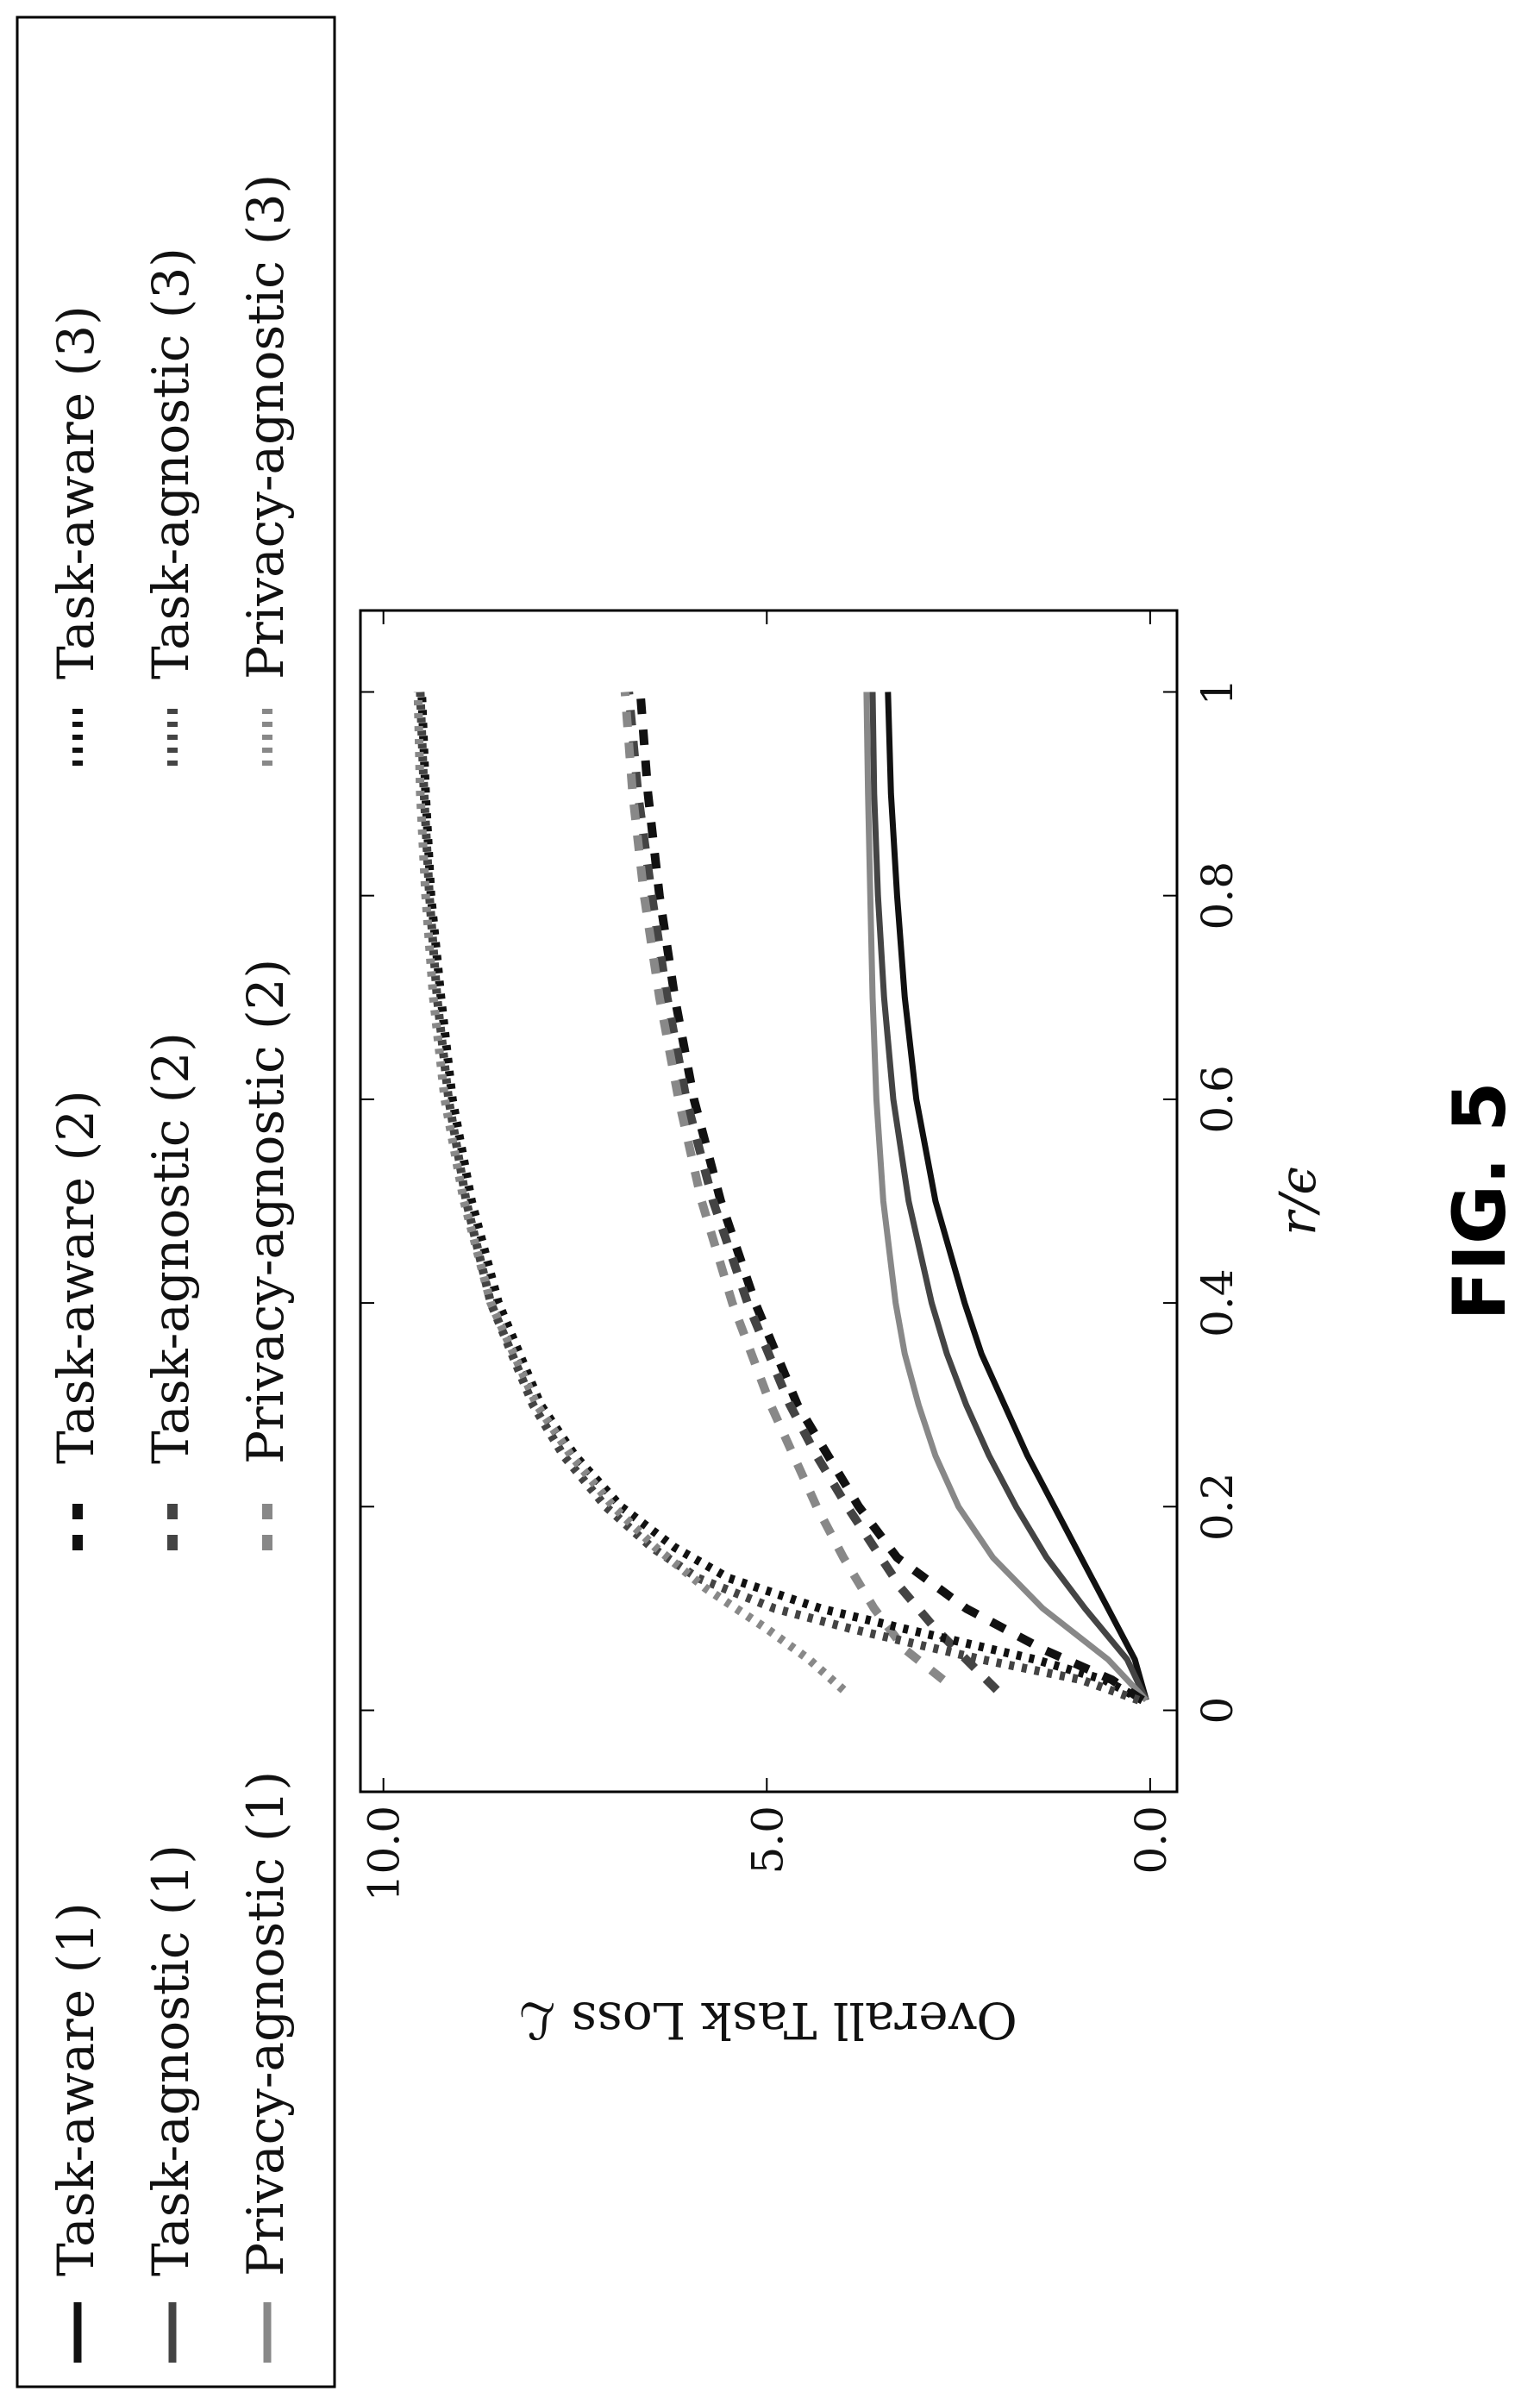 The height and width of the screenshot is (2404, 1540). I want to click on y-tick-label: 10.0, so click(385, 1854).